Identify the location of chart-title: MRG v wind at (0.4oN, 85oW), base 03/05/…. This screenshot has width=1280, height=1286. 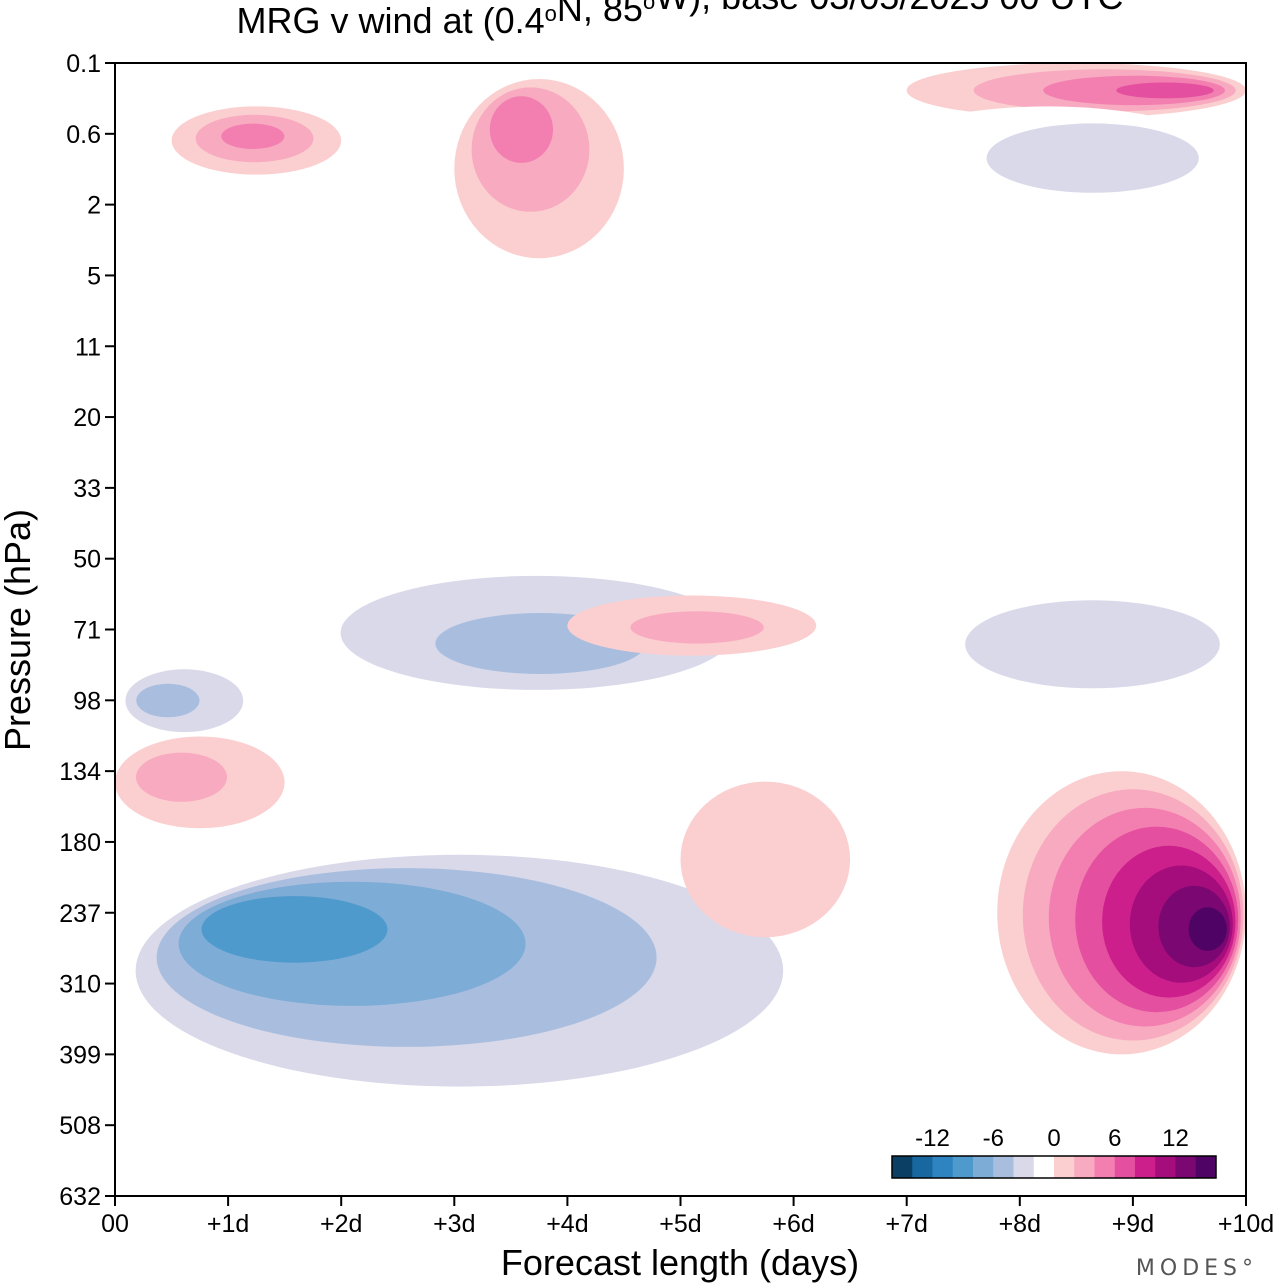
(680, 20).